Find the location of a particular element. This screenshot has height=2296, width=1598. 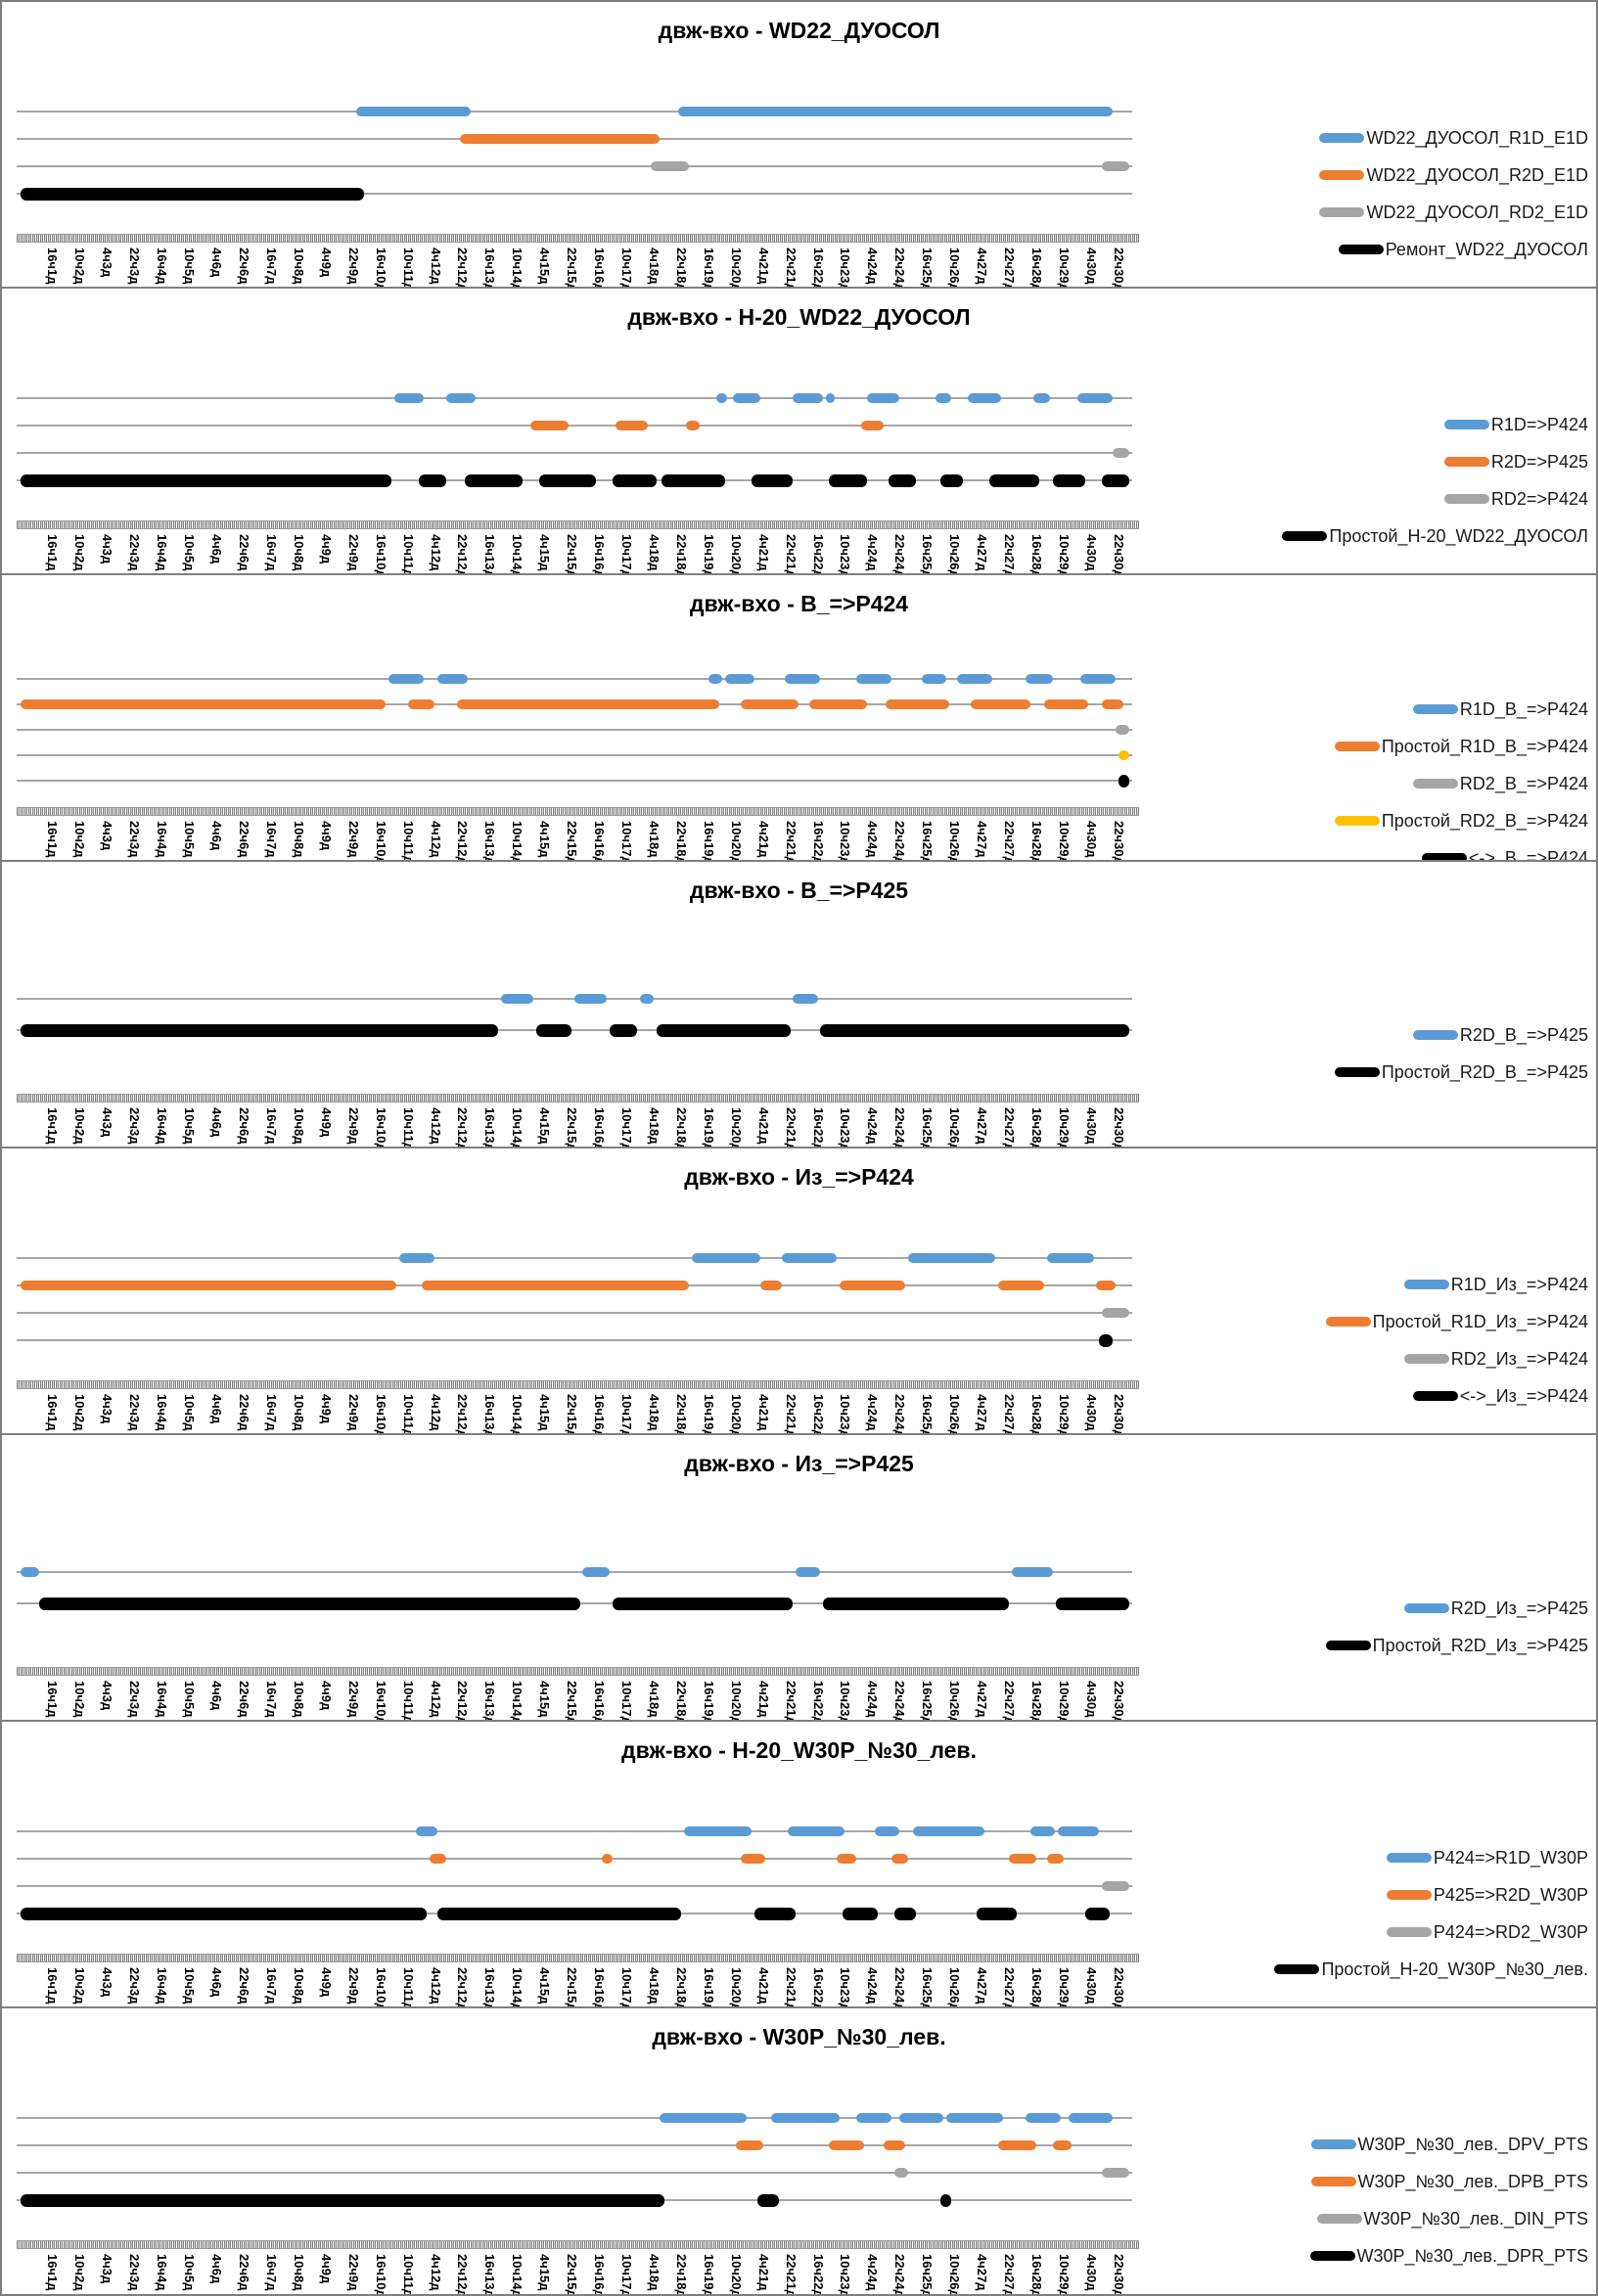

legend-row: Простой_R2D_Из_=>P425 is located at coordinates (1456, 1645).